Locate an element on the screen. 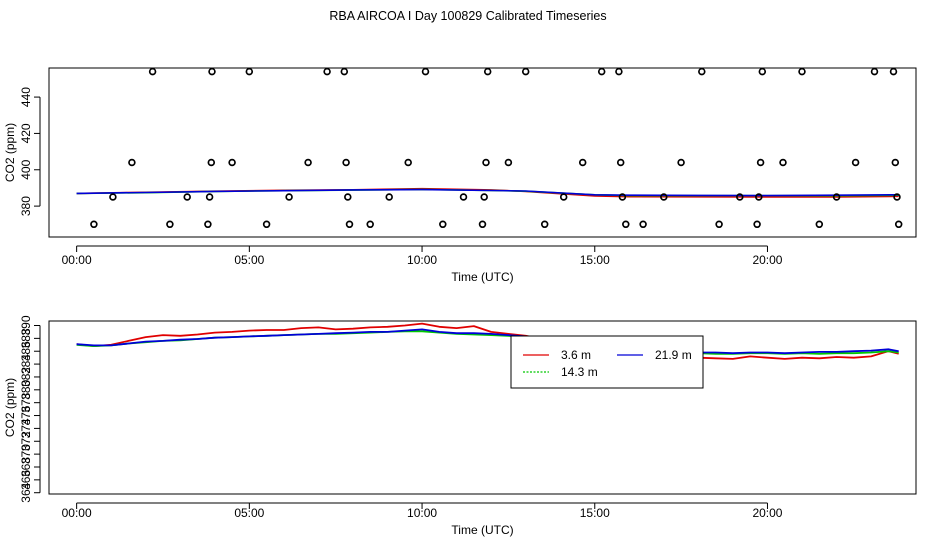  legend-label: 3.6 m is located at coordinates (576, 355).